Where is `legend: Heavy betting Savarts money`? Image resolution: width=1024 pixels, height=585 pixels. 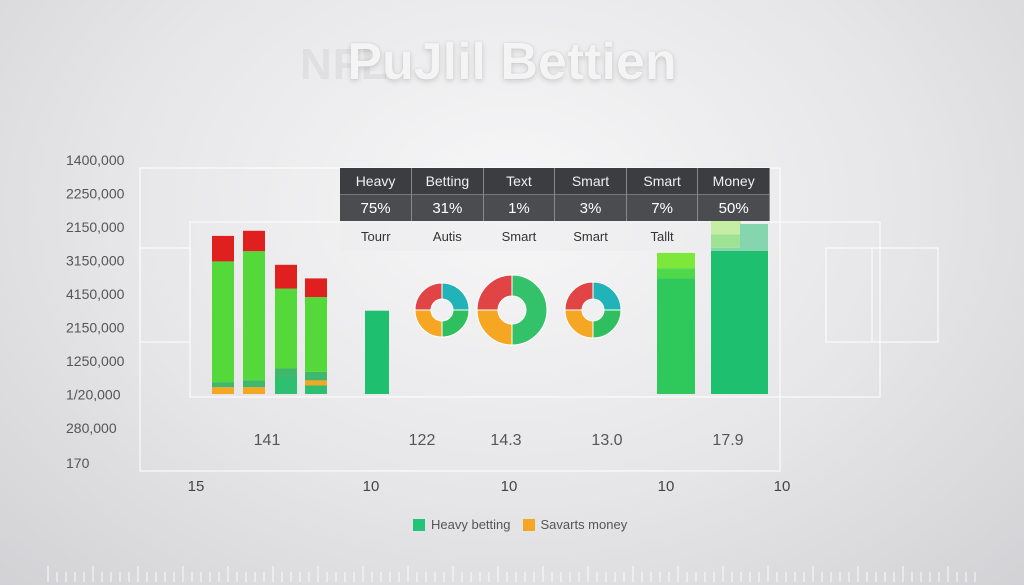 legend: Heavy betting Savarts money is located at coordinates (520, 524).